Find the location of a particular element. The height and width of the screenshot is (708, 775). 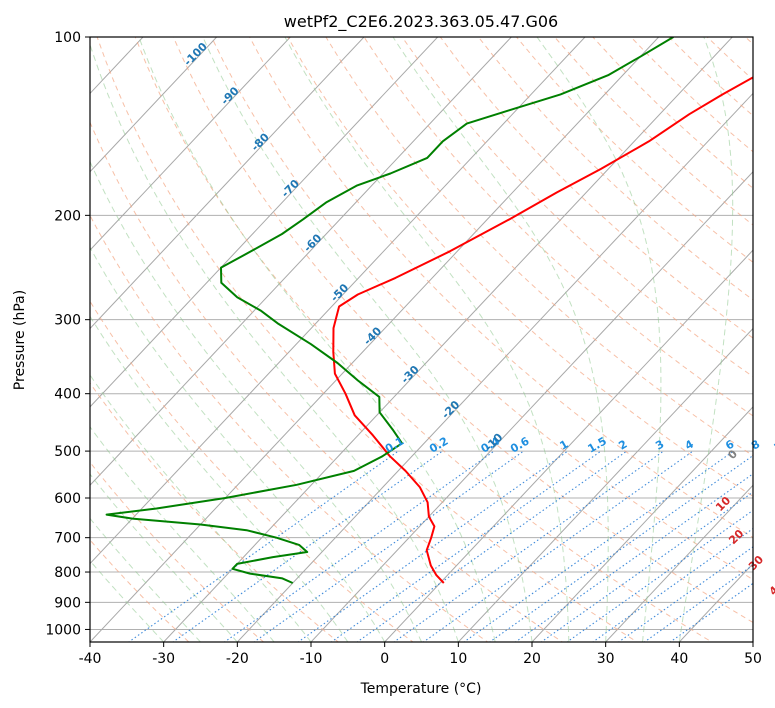

x-tick-label: 40 is located at coordinates (679, 659).